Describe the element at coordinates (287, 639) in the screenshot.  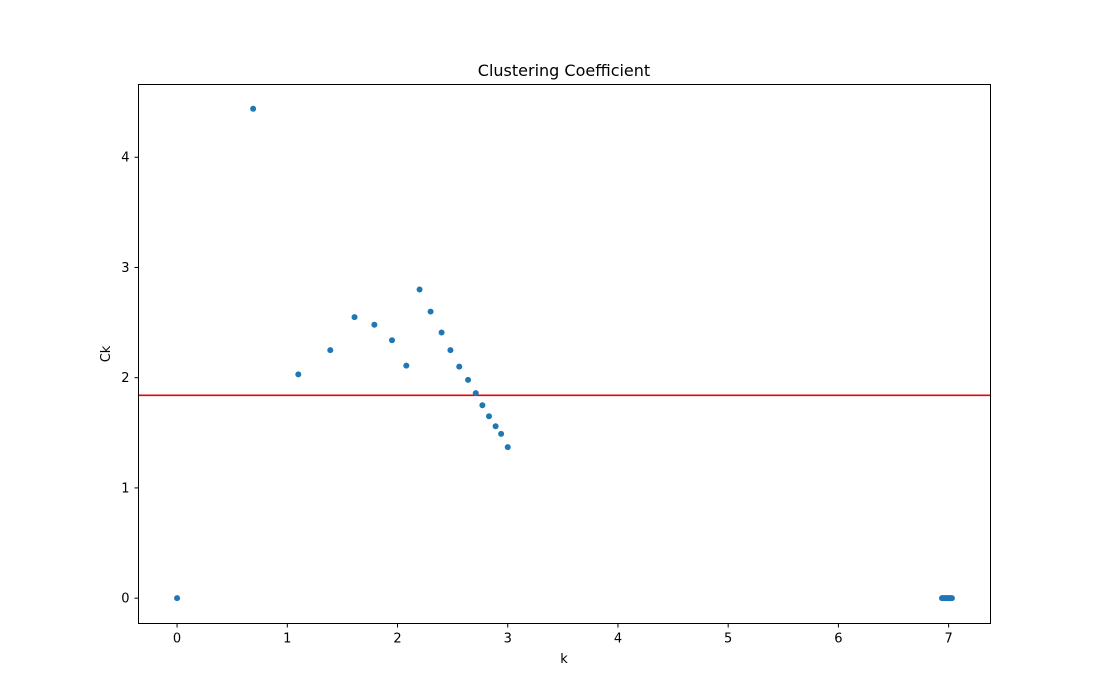
I see `x-tick-label: 1` at that location.